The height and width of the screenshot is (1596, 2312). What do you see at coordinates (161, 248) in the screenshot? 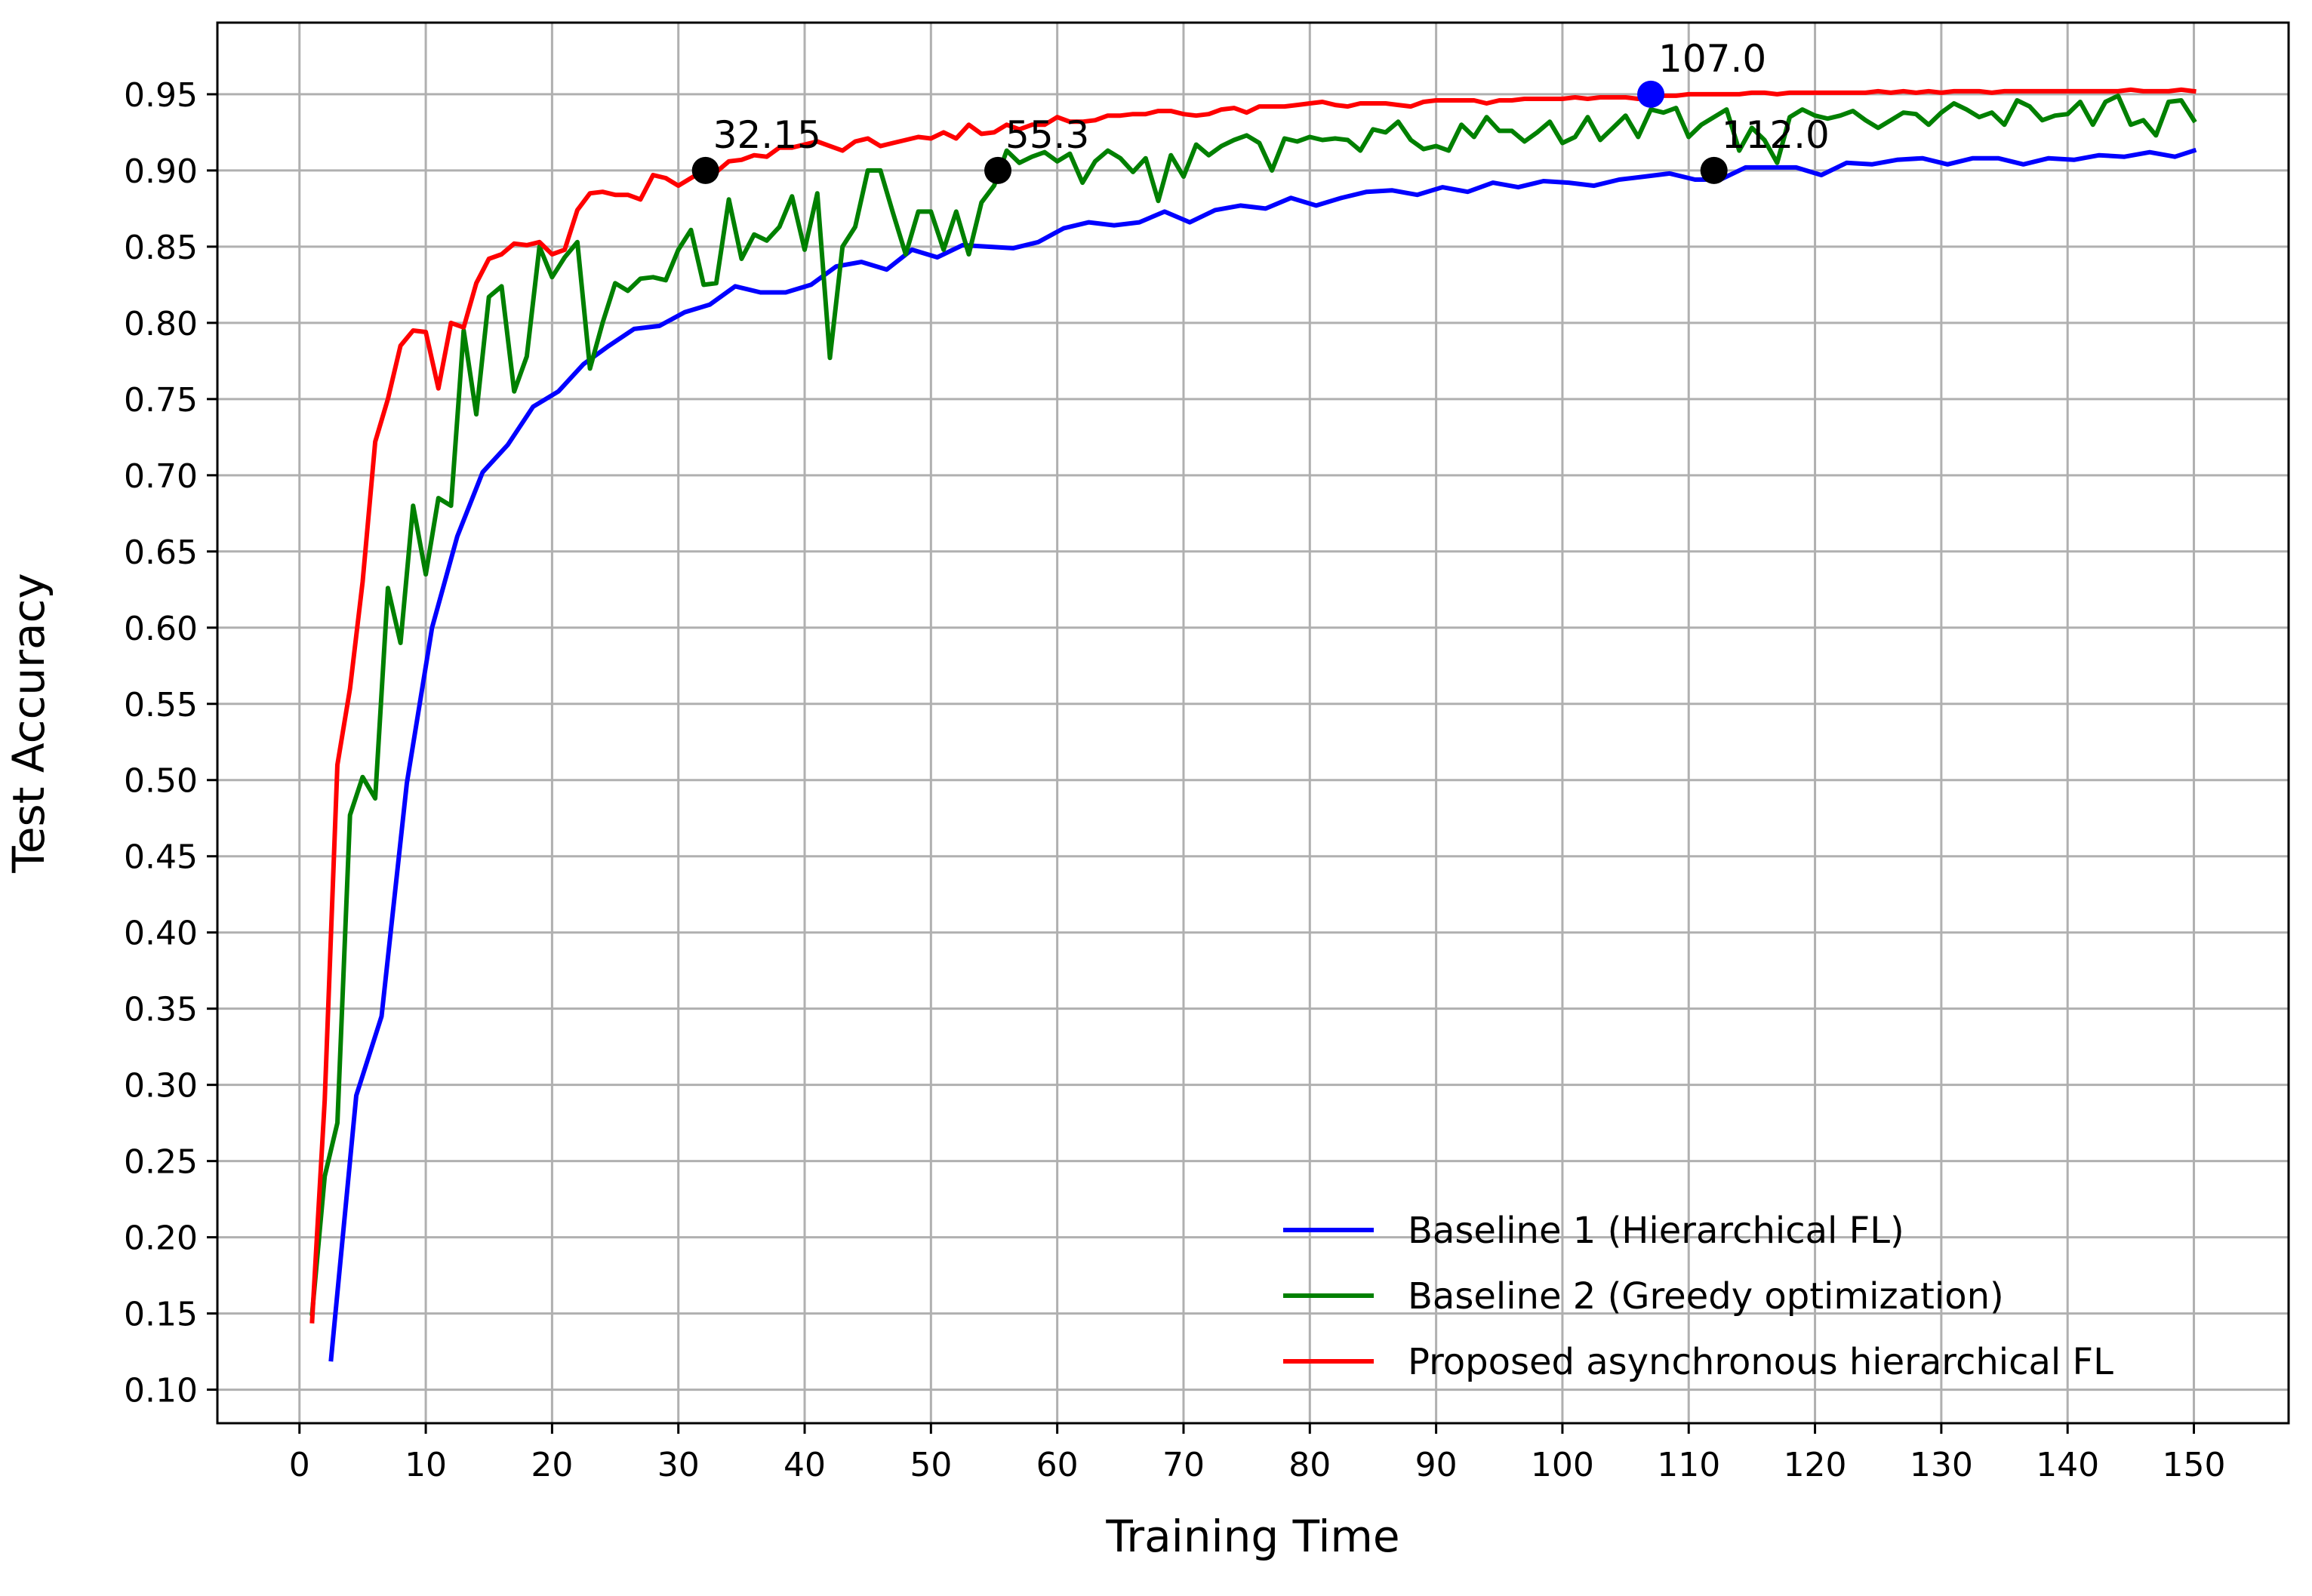
I see `y-tick-label: 0.85` at bounding box center [161, 248].